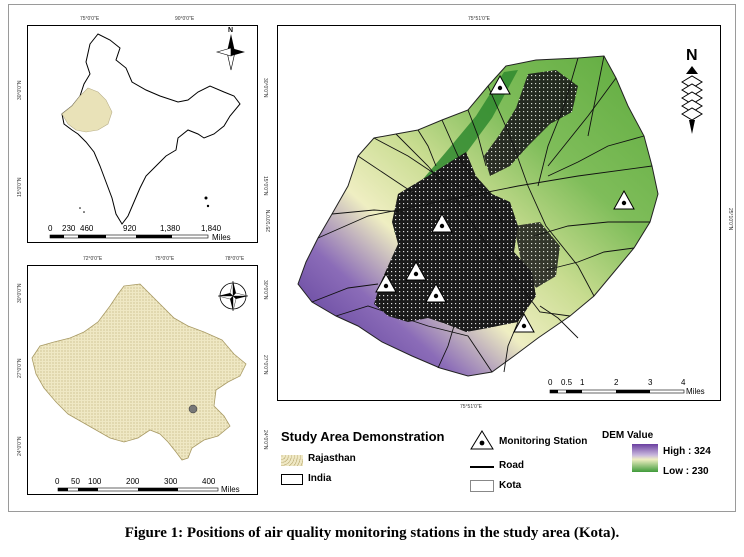  What do you see at coordinates (510, 485) in the screenshot?
I see `legend-kota-label: Kota` at bounding box center [510, 485].